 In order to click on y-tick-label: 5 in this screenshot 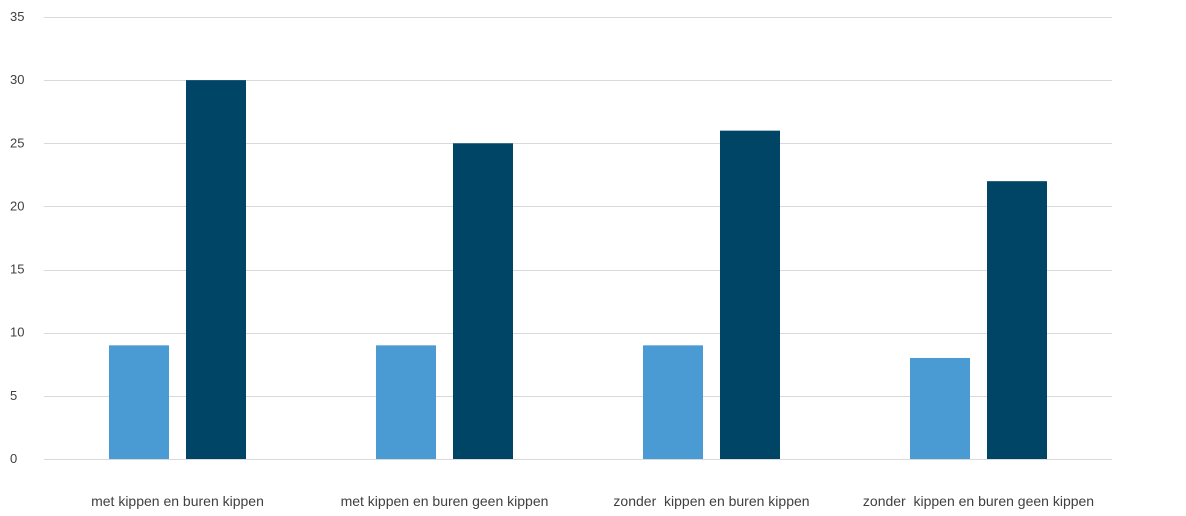, I will do `click(13, 395)`.